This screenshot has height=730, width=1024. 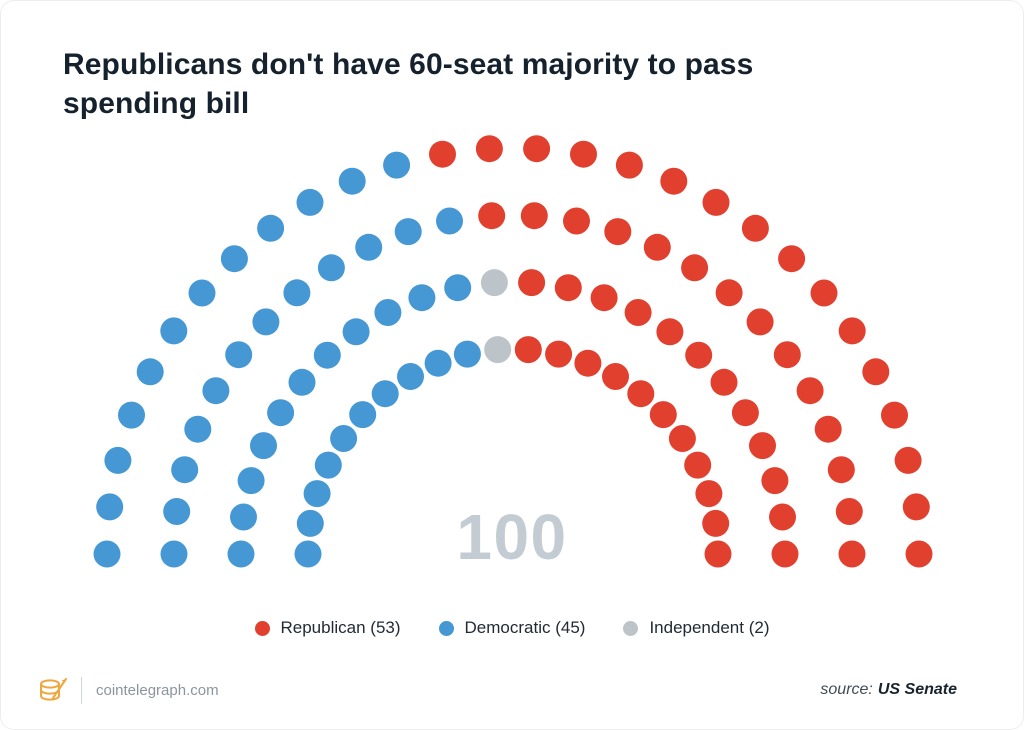 I want to click on legend-label-independent: Independent (2), so click(x=709, y=627).